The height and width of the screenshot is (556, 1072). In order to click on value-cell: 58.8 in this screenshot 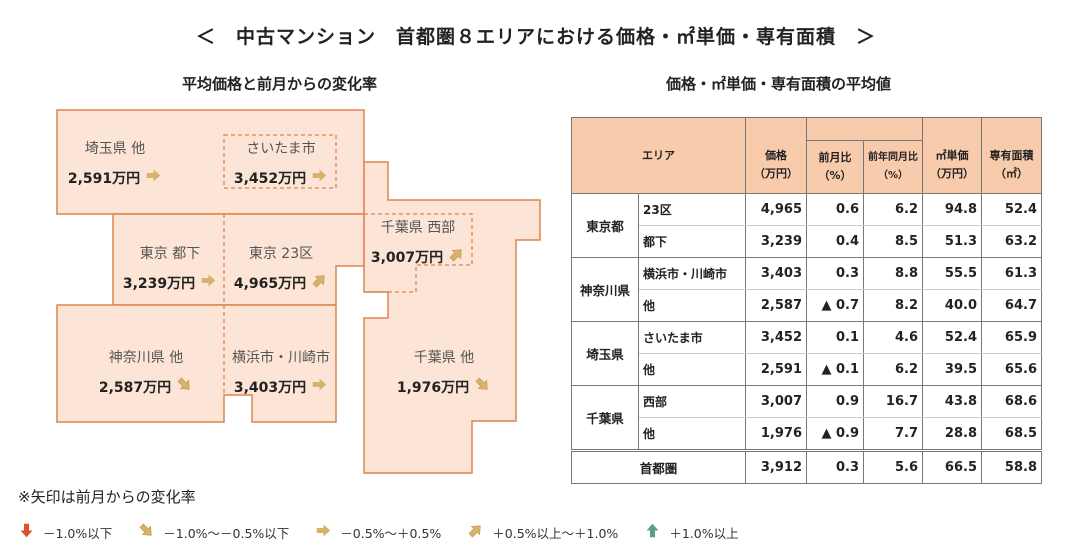, I will do `click(1011, 466)`.